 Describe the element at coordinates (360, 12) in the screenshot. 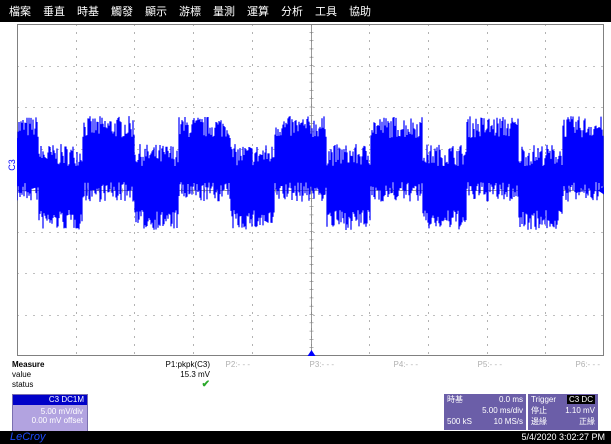

I see `menu-item: 協助` at that location.